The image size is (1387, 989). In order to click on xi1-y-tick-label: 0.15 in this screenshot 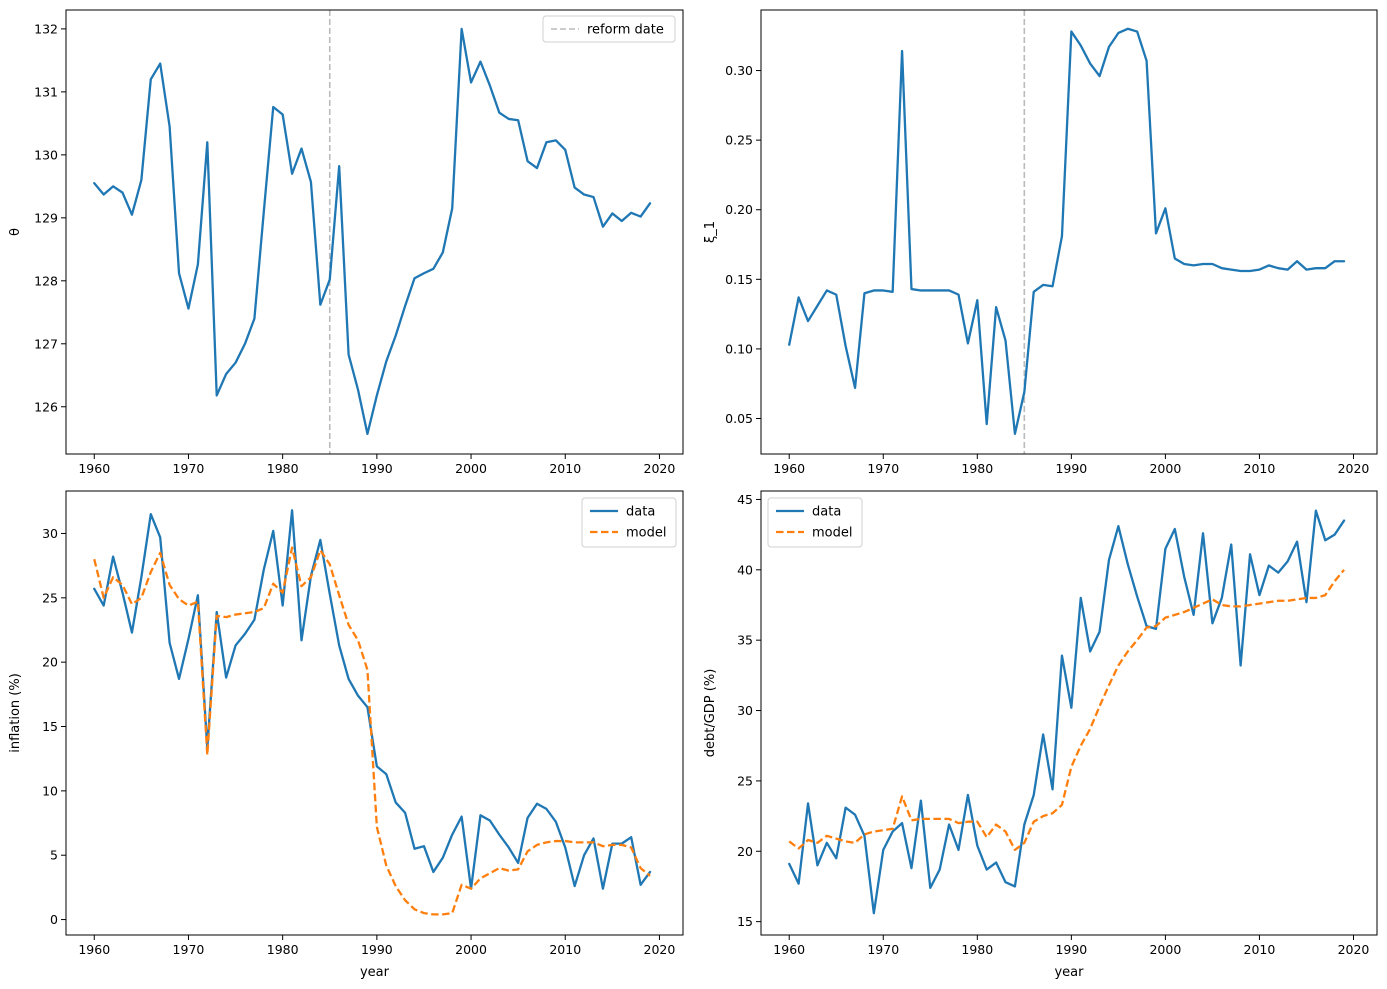, I will do `click(739, 279)`.